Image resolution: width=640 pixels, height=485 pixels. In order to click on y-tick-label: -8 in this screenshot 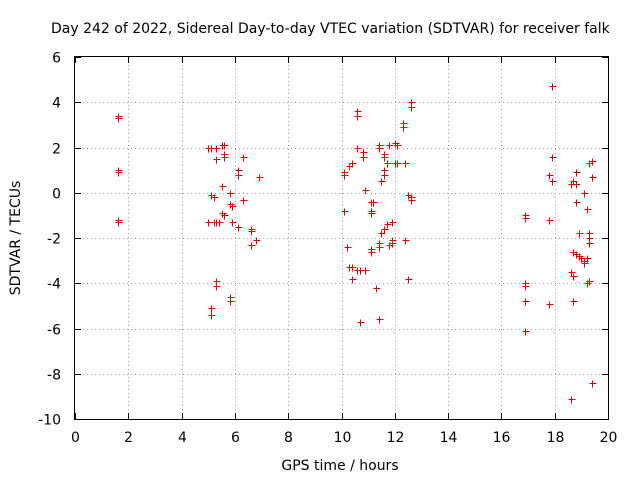, I will do `click(54, 376)`.